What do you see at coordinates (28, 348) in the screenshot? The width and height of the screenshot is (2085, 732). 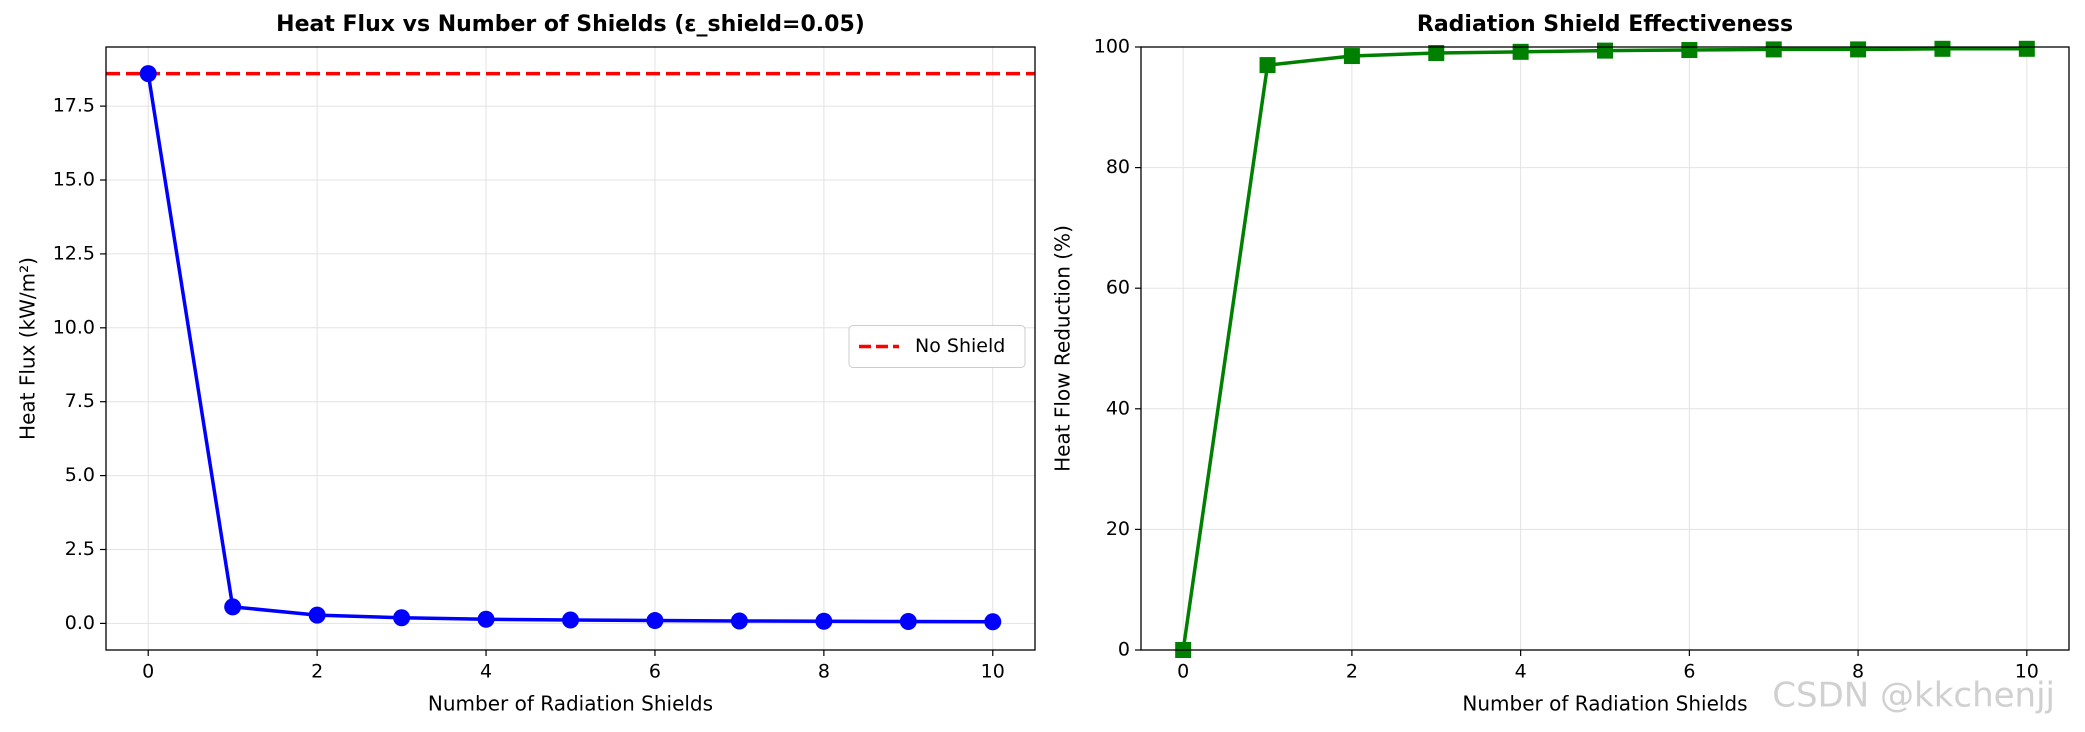 I see `y-axis-label: Heat Flux (kW/m²)` at bounding box center [28, 348].